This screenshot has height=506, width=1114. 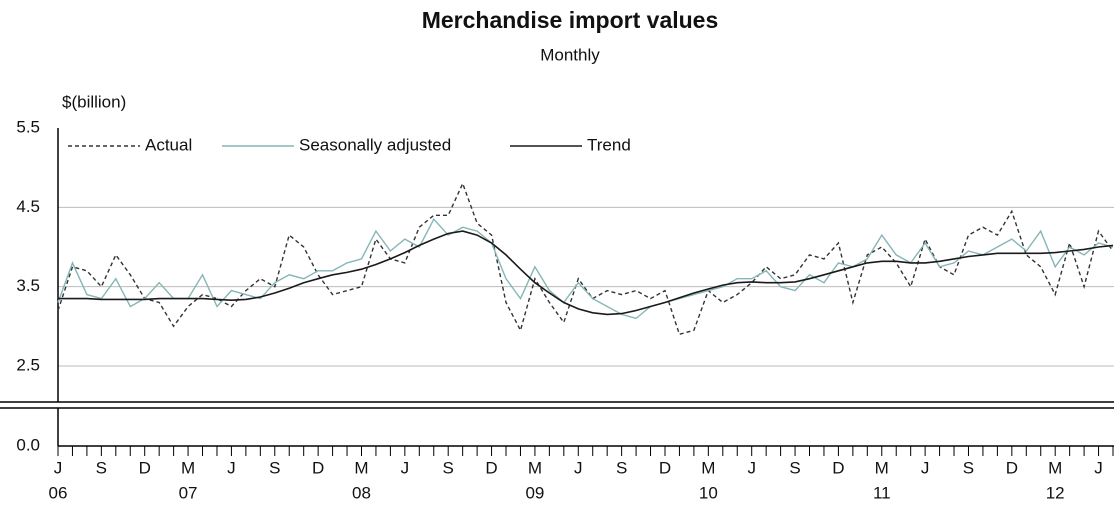 I want to click on y-tick-label: 0.0, so click(x=28, y=444).